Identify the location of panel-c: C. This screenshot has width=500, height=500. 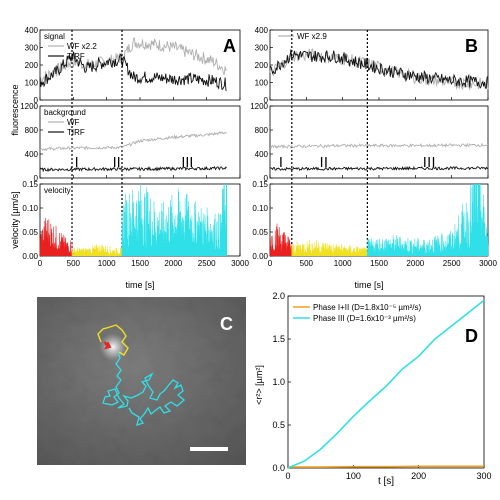
(141, 381).